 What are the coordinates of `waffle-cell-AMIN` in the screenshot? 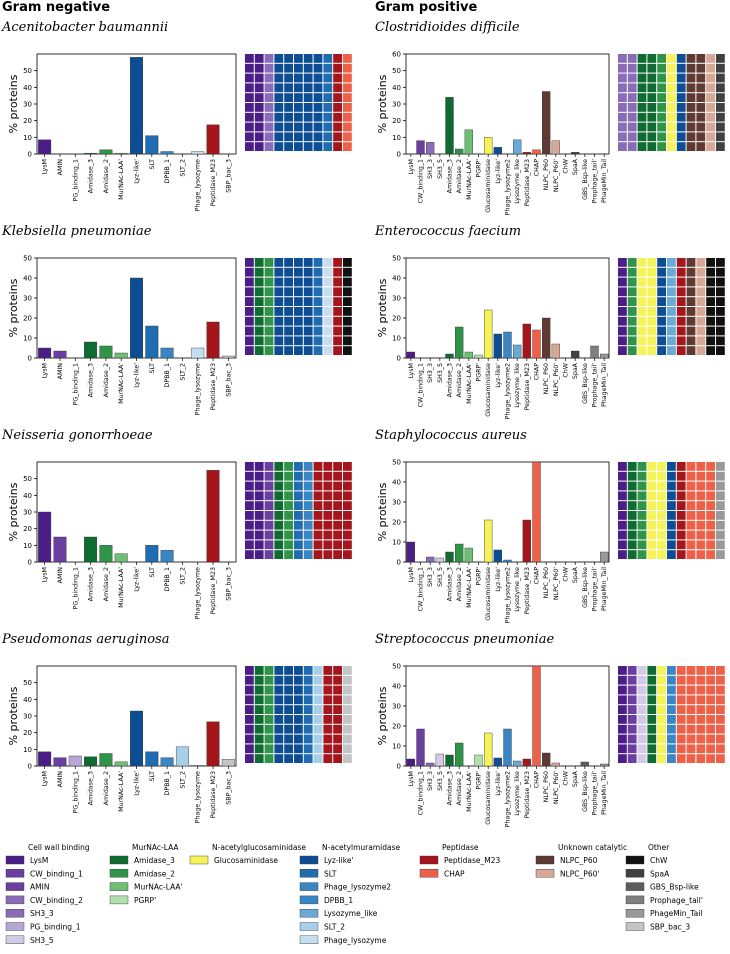 It's located at (269, 486).